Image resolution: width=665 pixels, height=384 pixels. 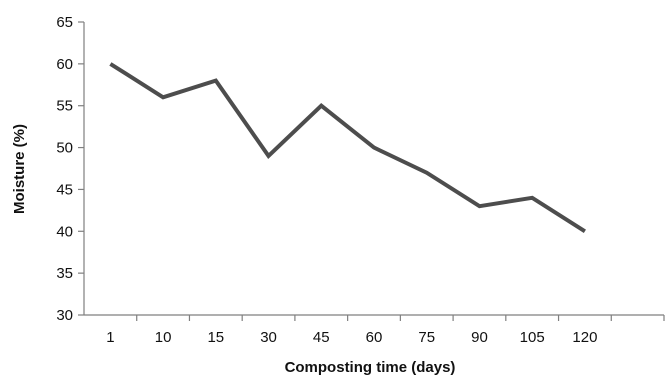 What do you see at coordinates (64, 148) in the screenshot?
I see `y-tick-label: 50` at bounding box center [64, 148].